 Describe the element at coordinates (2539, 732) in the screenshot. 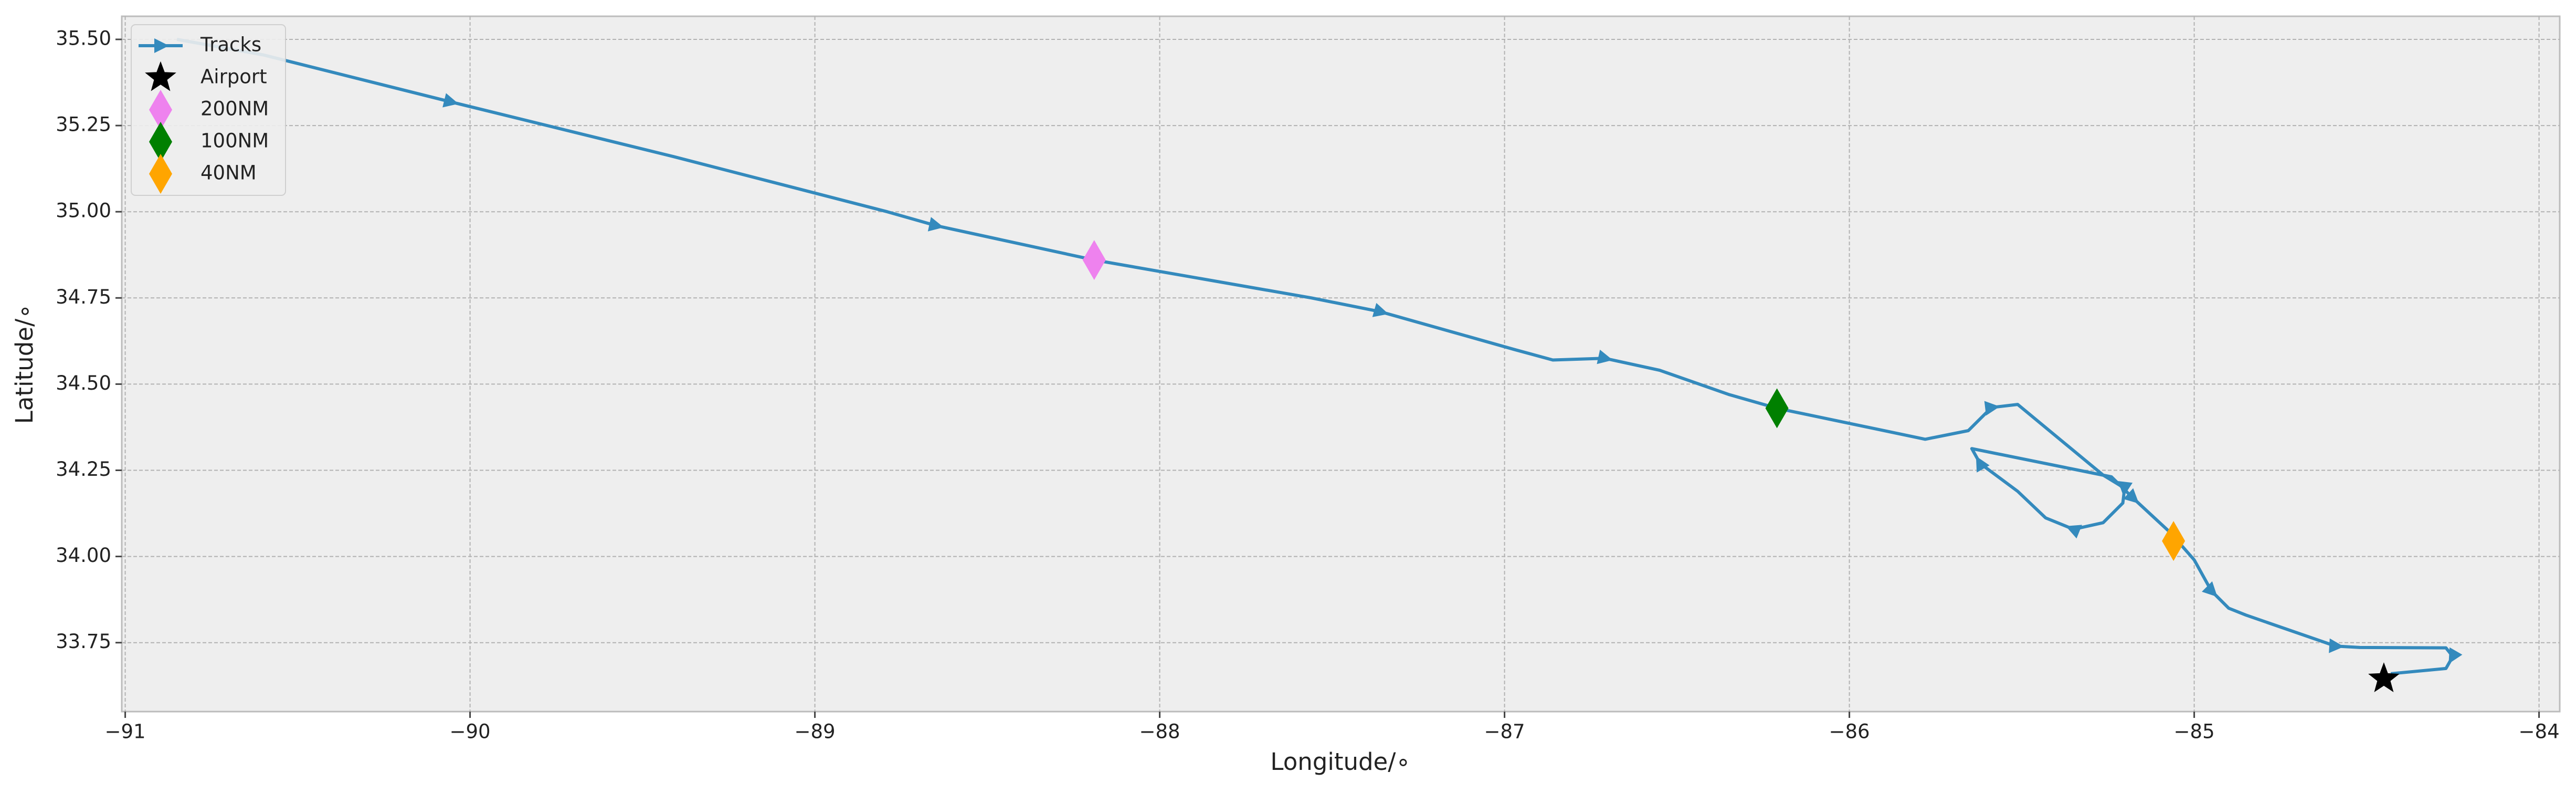

I see `x-tick-label: −84` at that location.